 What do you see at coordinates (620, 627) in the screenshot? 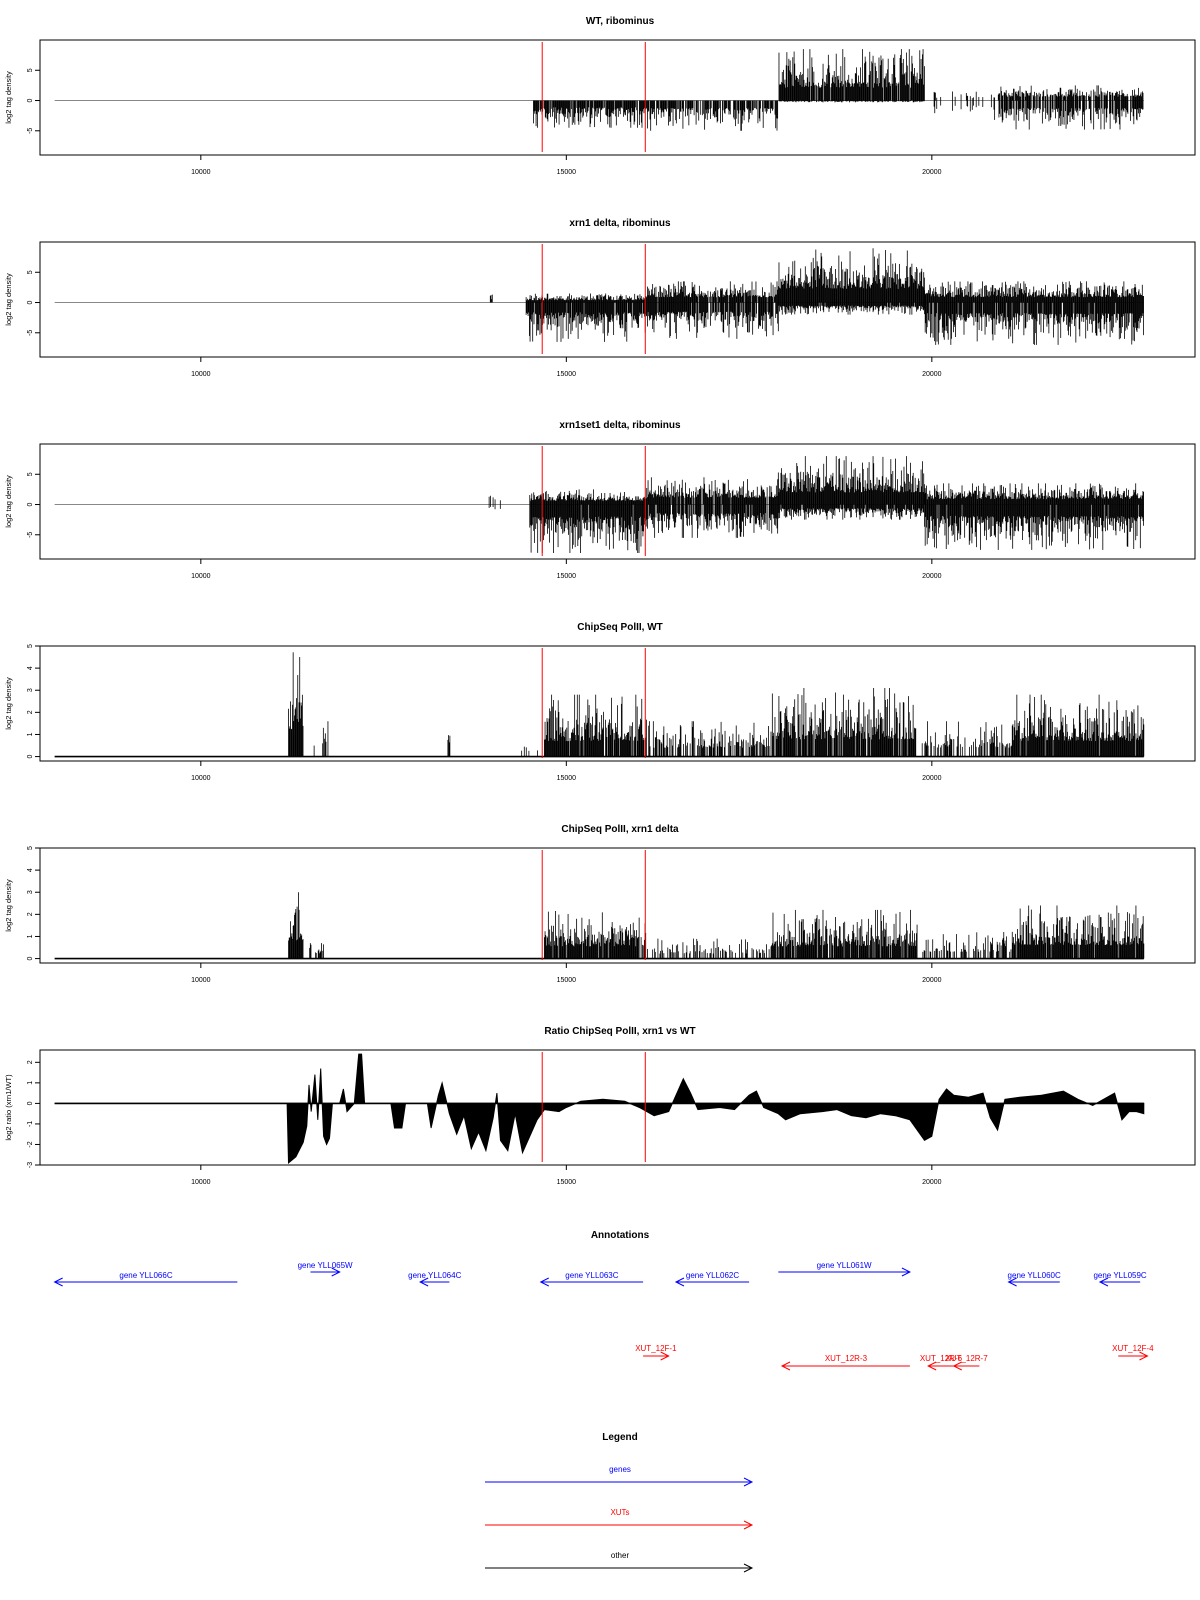
I see `chart-title: ChipSeq PolII, WT` at bounding box center [620, 627].